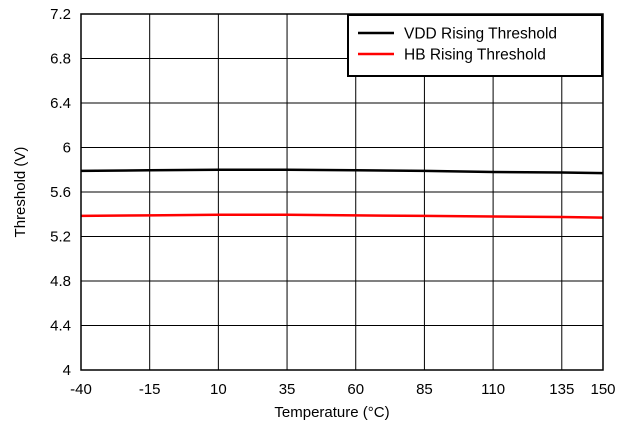  I want to click on legend: VDD Rising Threshold HB Rising Threshold, so click(475, 45).